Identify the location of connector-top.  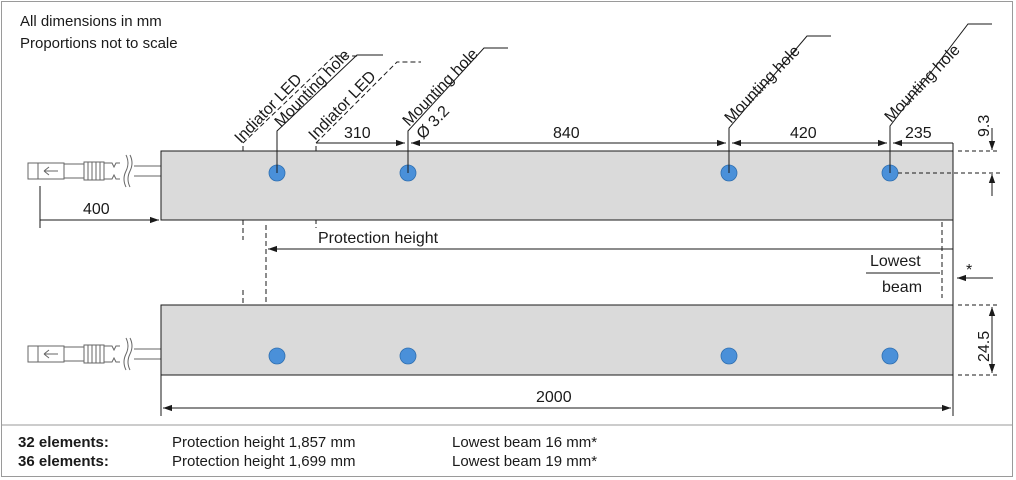
(94, 171).